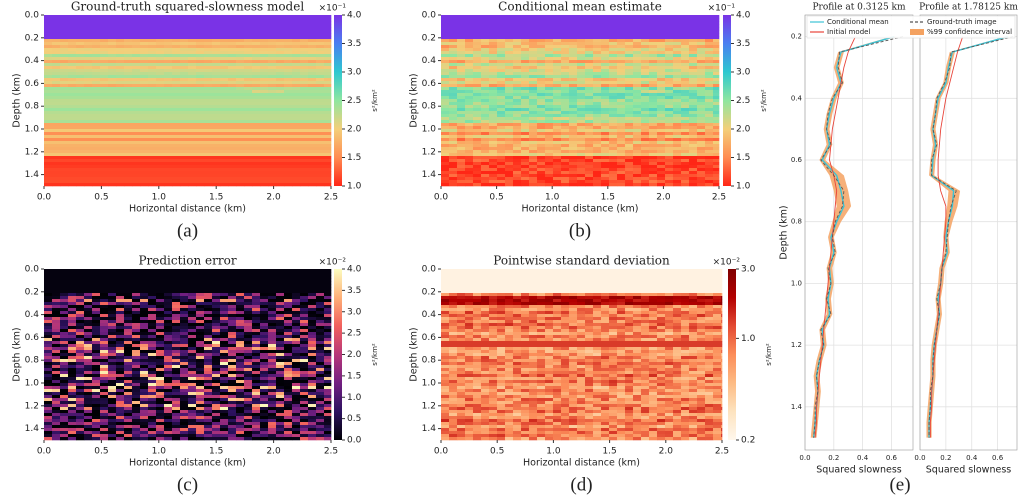 The height and width of the screenshot is (496, 1019). Describe the element at coordinates (354, 158) in the screenshot. I see `colorbar-tick-label: 1.5` at that location.